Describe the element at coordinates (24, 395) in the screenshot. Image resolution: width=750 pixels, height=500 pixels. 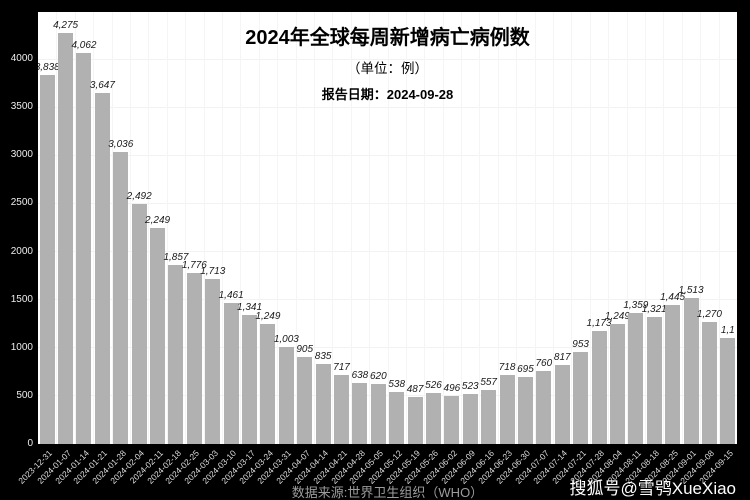
I see `y-tick-label: 500` at that location.